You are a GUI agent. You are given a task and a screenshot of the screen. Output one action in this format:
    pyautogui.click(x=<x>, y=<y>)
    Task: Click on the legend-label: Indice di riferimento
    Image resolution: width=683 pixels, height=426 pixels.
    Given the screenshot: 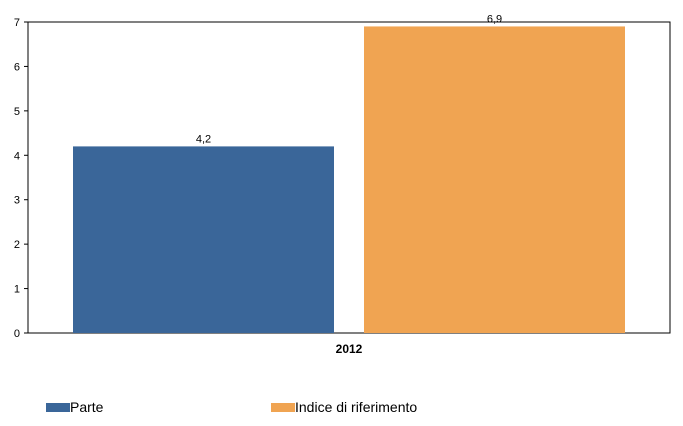 What is the action you would take?
    pyautogui.click(x=356, y=407)
    